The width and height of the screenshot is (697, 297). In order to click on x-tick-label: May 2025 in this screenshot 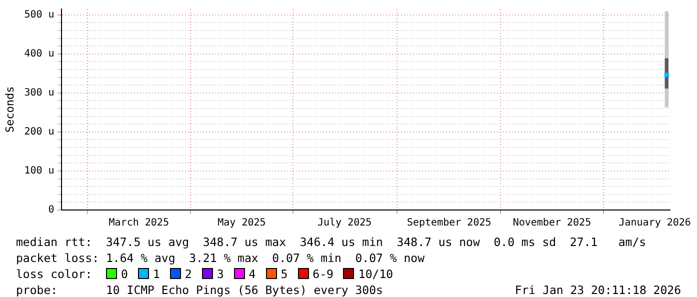, I will do `click(242, 223)`.